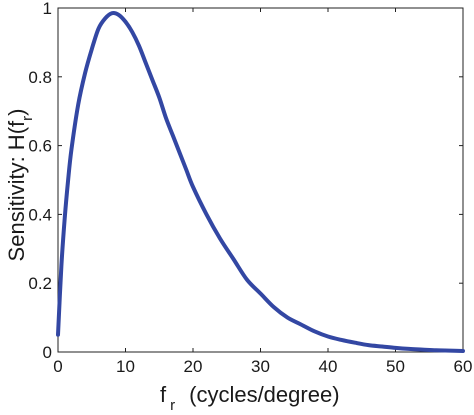 Image resolution: width=474 pixels, height=415 pixels. What do you see at coordinates (47, 352) in the screenshot?
I see `y-tick-label: 0` at bounding box center [47, 352].